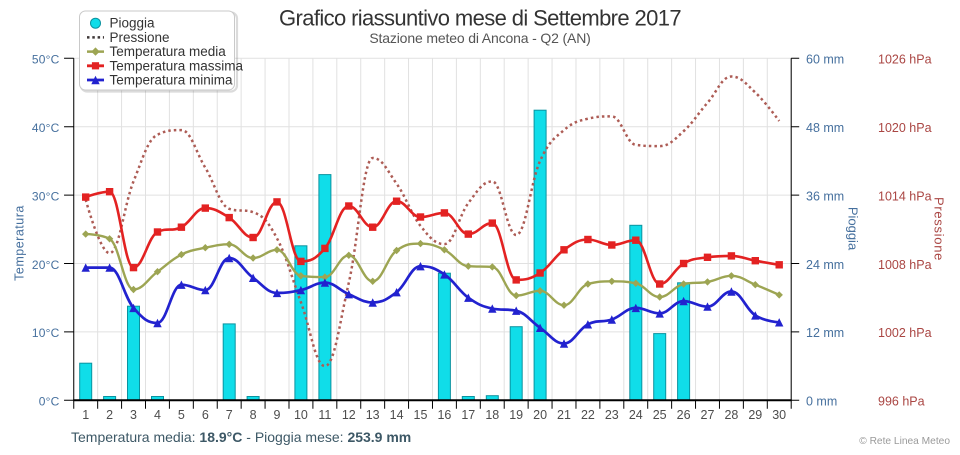 This screenshot has width=960, height=455. I want to click on svg-text: 29, so click(755, 415).